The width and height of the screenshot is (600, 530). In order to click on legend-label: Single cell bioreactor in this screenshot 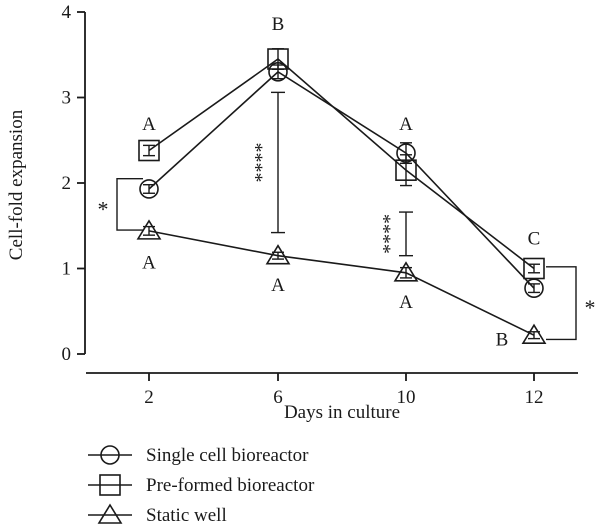, I will do `click(227, 455)`.